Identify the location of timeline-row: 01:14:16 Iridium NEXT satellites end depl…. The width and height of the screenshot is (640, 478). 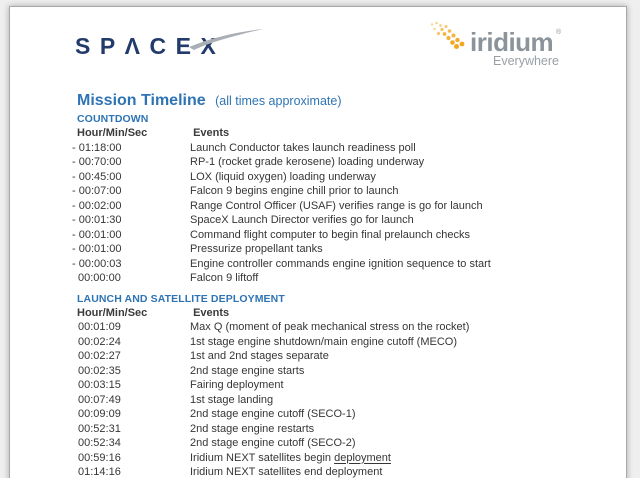
(322, 471).